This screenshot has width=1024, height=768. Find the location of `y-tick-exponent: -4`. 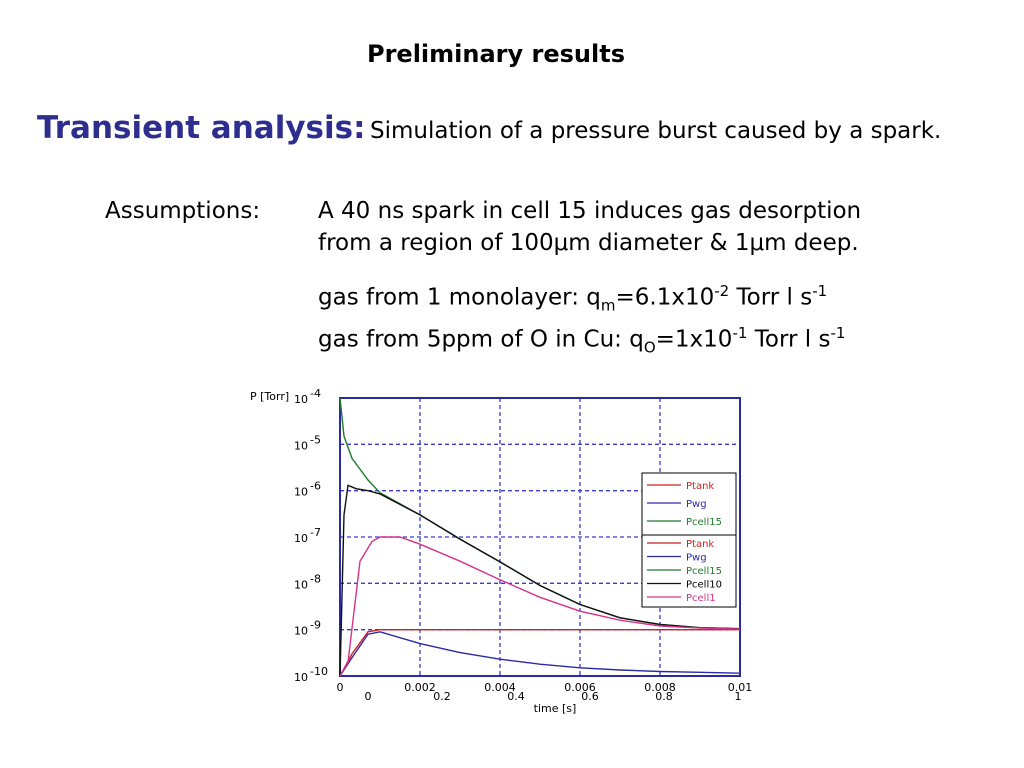

y-tick-exponent: -4 is located at coordinates (315, 393).